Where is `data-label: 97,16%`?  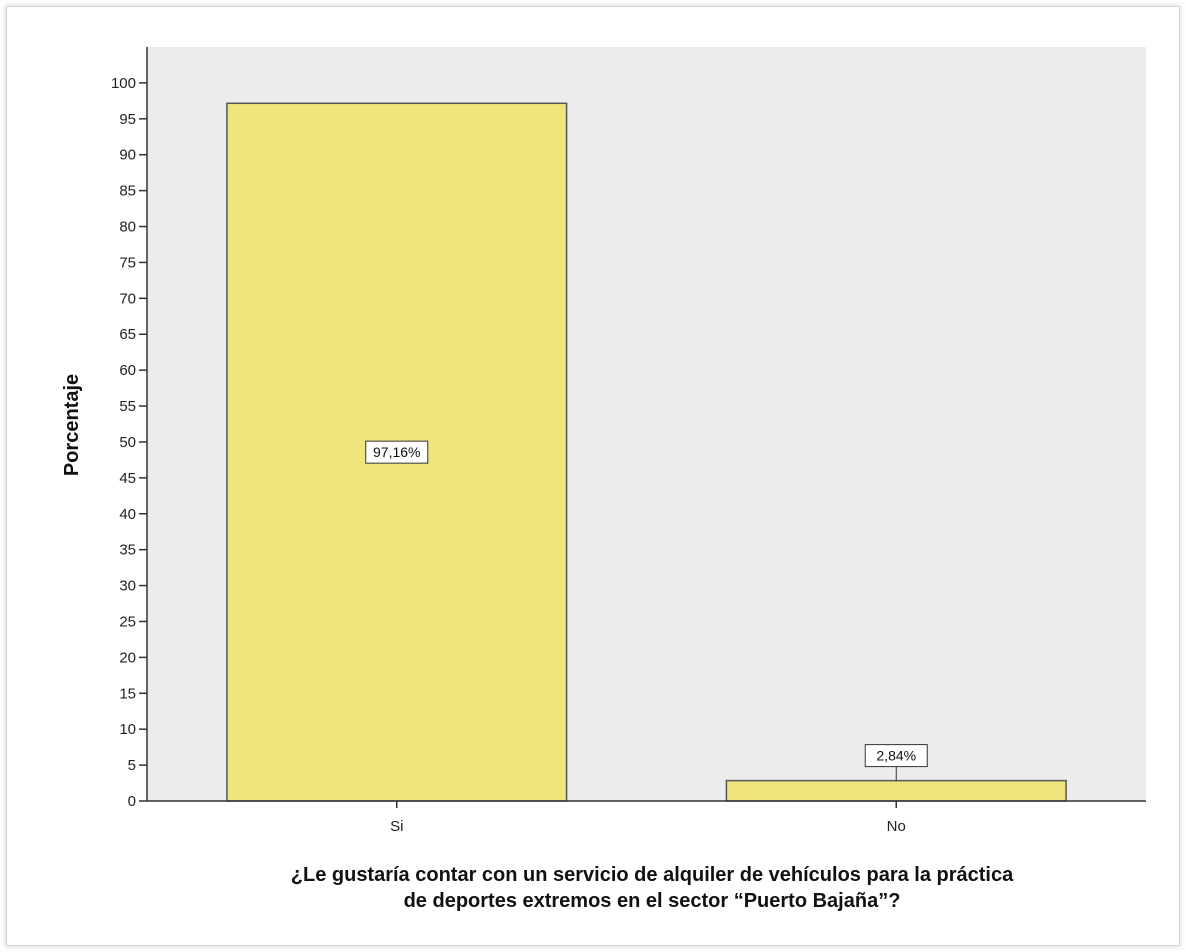 data-label: 97,16% is located at coordinates (396, 452).